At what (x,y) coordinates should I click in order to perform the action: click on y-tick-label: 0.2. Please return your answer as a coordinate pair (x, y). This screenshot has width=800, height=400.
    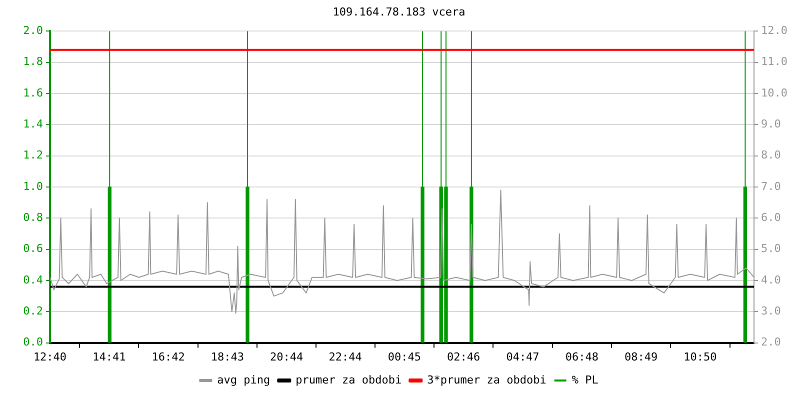
    Looking at the image, I should click on (33, 311).